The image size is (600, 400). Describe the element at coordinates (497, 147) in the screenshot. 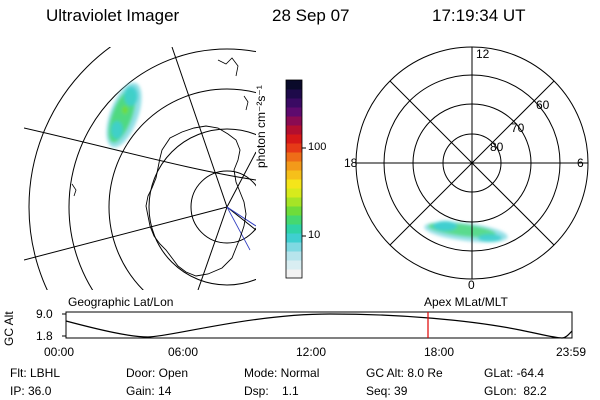

I see `mlat-label-80: 80` at that location.